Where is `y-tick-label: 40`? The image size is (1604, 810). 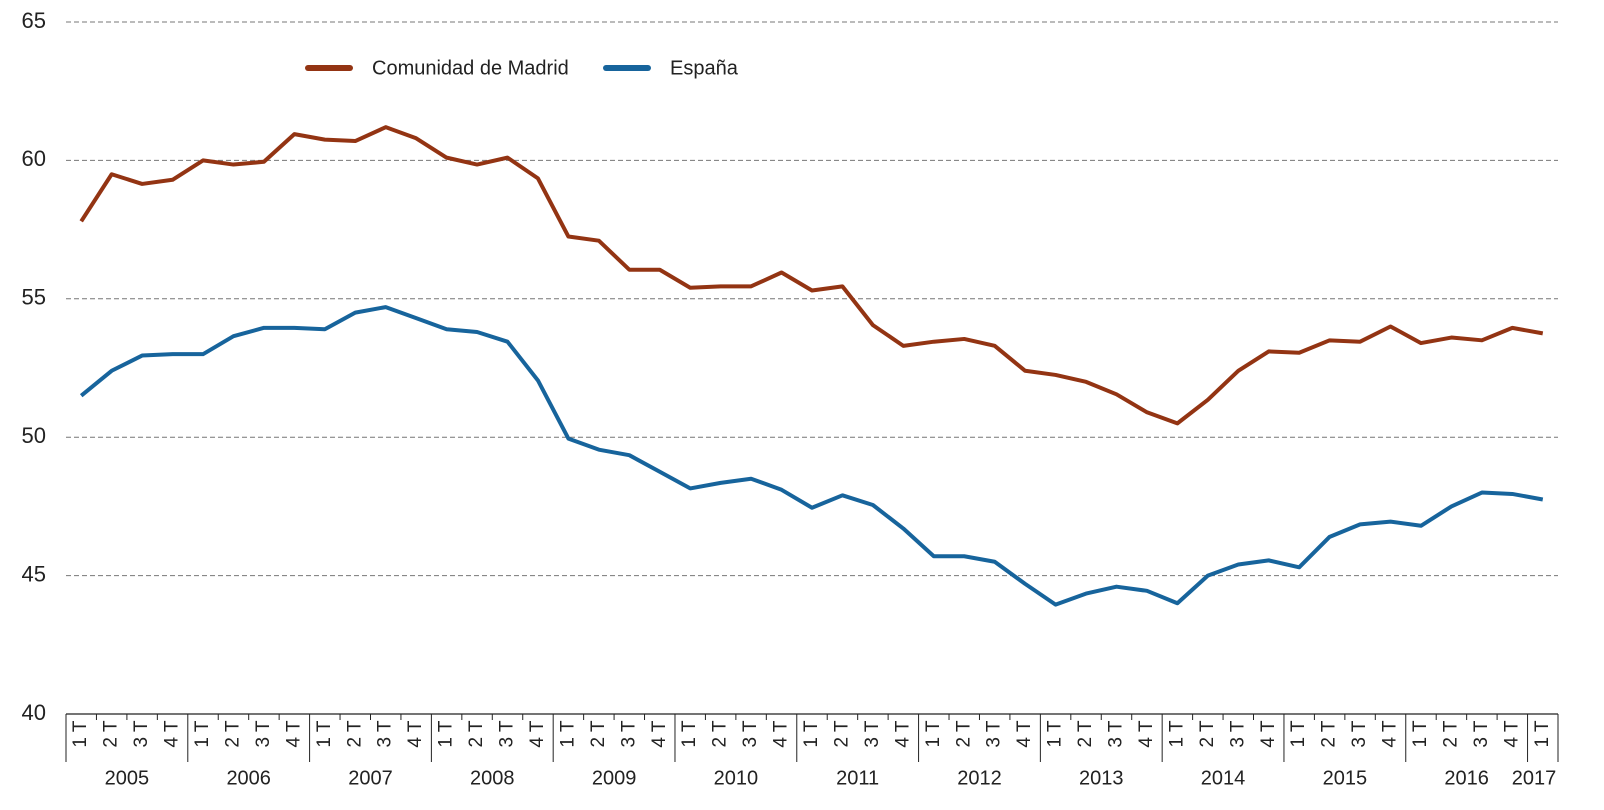
y-tick-label: 40 is located at coordinates (34, 712).